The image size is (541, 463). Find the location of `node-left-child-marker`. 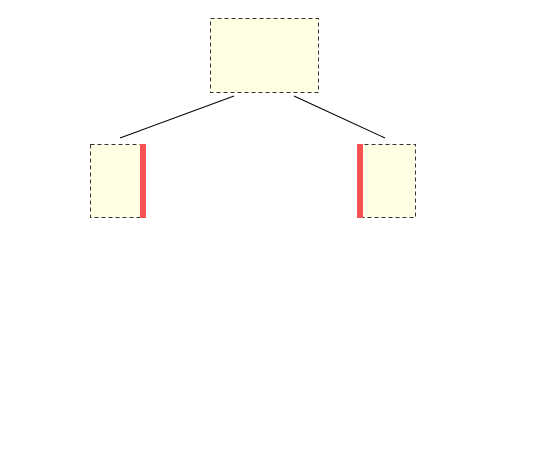

node-left-child-marker is located at coordinates (143, 181).